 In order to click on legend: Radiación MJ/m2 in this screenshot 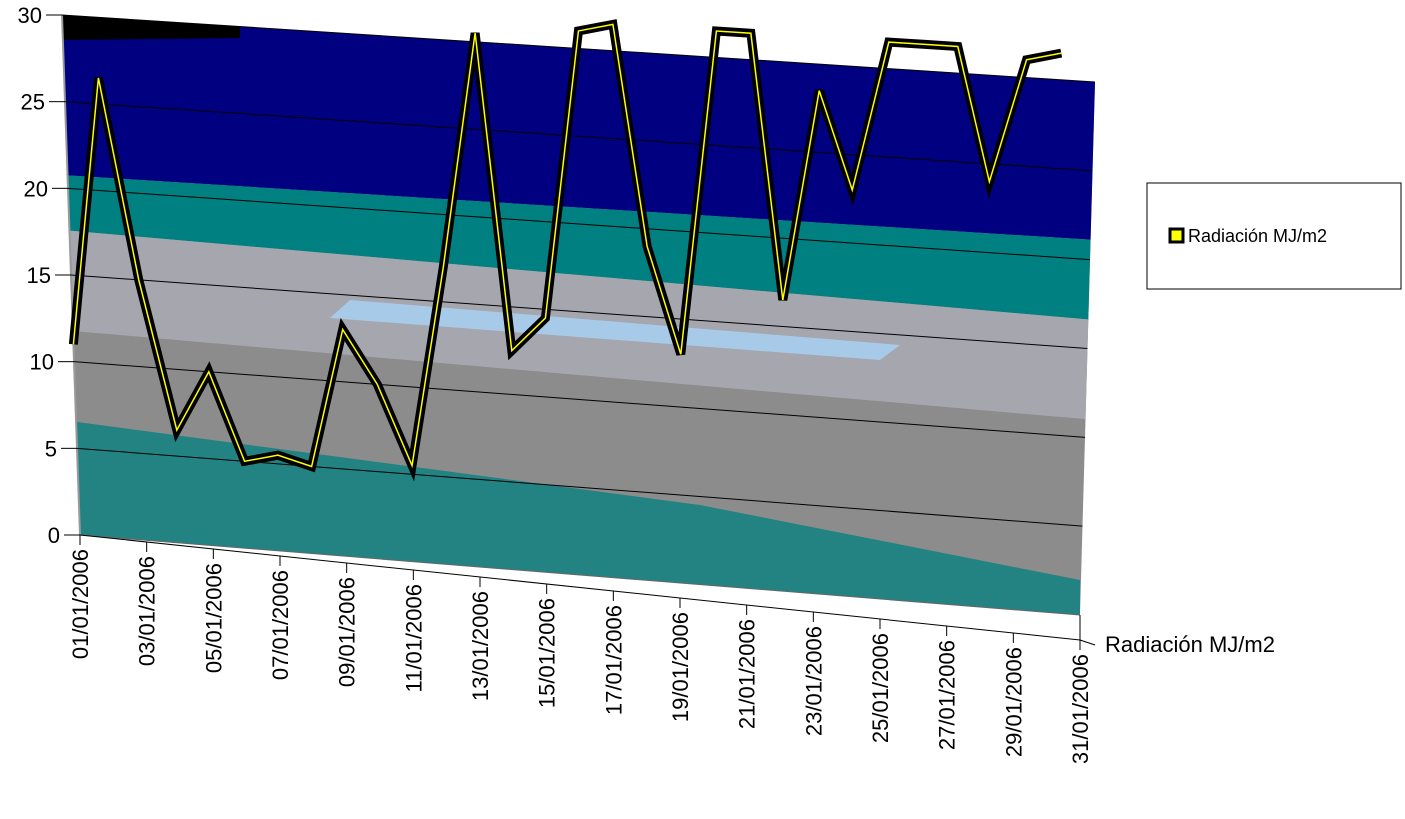, I will do `click(1274, 236)`.